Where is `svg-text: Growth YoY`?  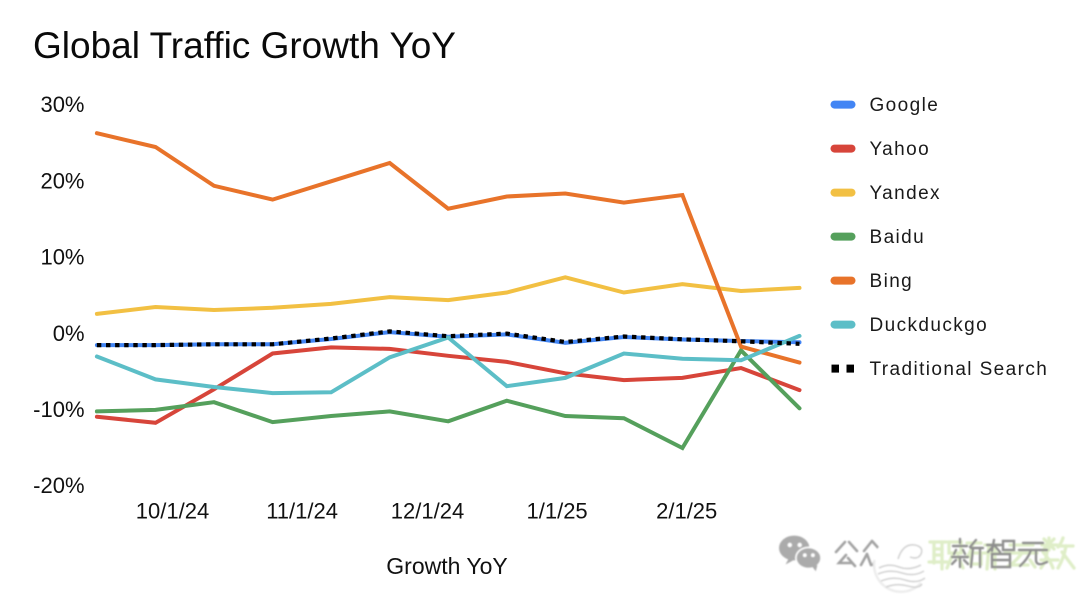 svg-text: Growth YoY is located at coordinates (446, 566).